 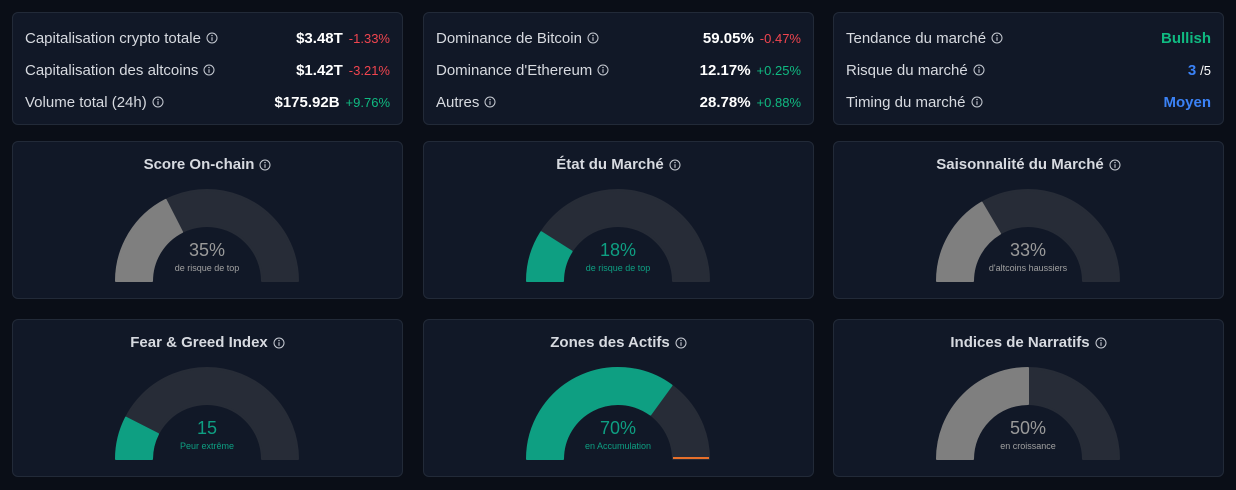 I want to click on gauge-card: Fear & Greed Index 15 Peur extrême, so click(x=207, y=398).